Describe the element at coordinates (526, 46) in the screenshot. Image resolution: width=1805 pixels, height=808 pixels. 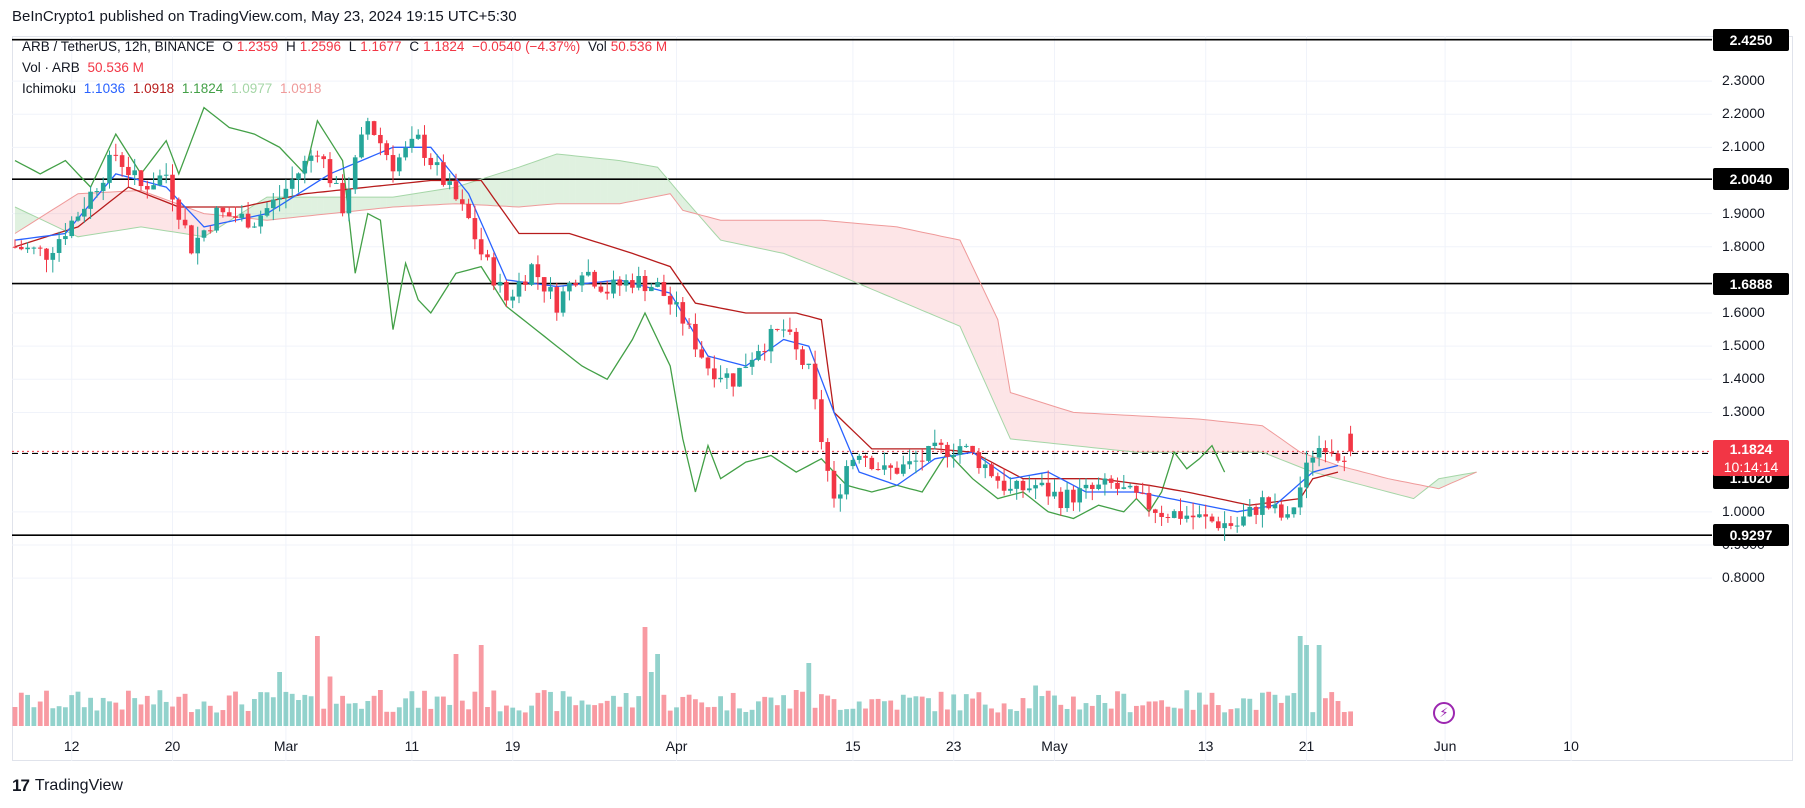
I see `legend-change: −0.0540 (−4.37%)` at that location.